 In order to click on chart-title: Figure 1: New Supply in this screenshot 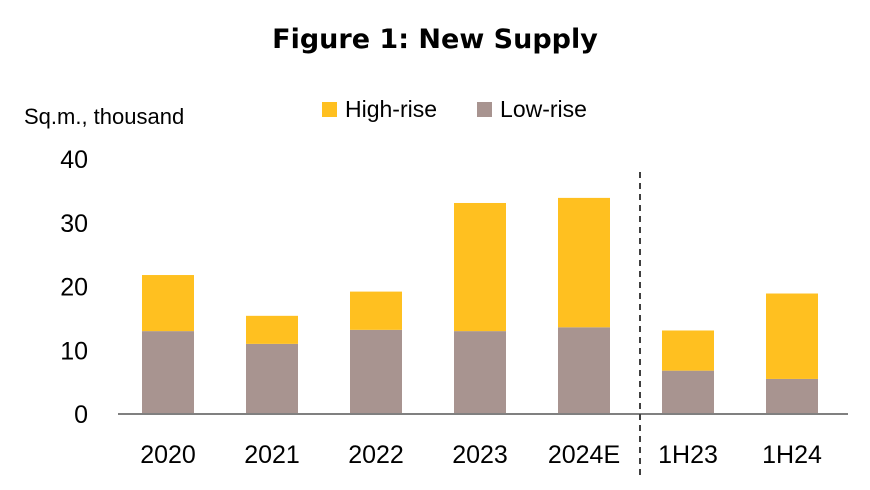, I will do `click(435, 39)`.